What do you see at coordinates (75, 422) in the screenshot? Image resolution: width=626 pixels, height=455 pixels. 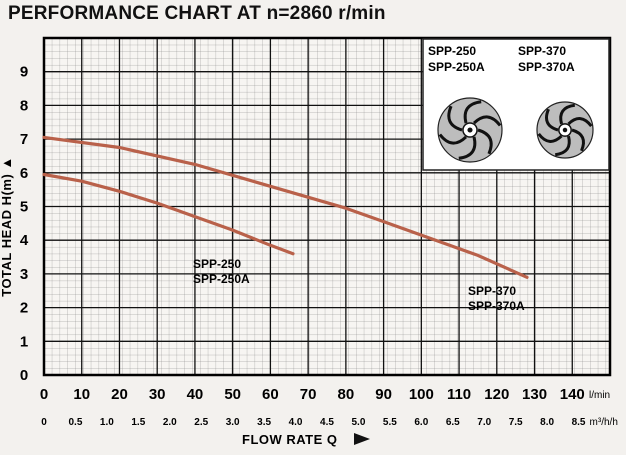 I see `x2-tick-label: 0.5` at bounding box center [75, 422].